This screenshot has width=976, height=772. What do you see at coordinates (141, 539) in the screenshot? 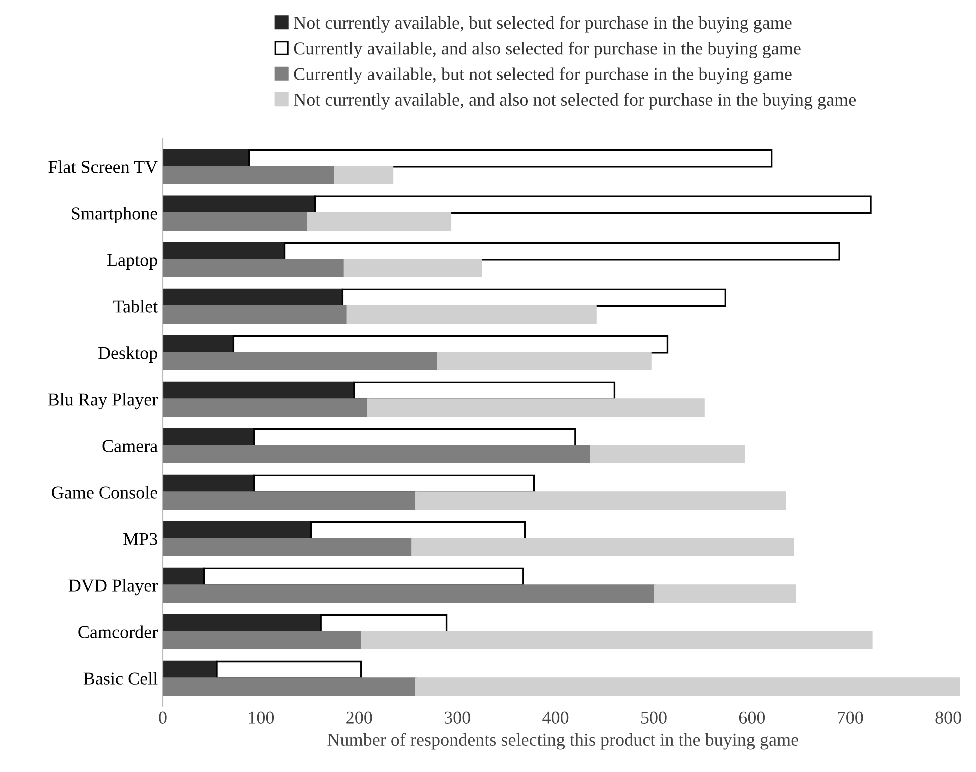
I see `y-tick-label: MP3` at bounding box center [141, 539].